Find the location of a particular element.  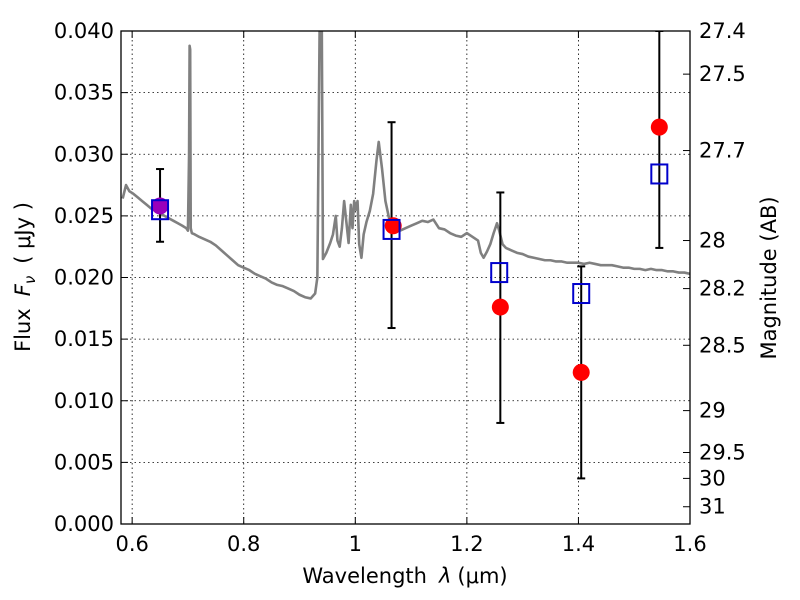

right-tick-label: 27.5 is located at coordinates (722, 74).